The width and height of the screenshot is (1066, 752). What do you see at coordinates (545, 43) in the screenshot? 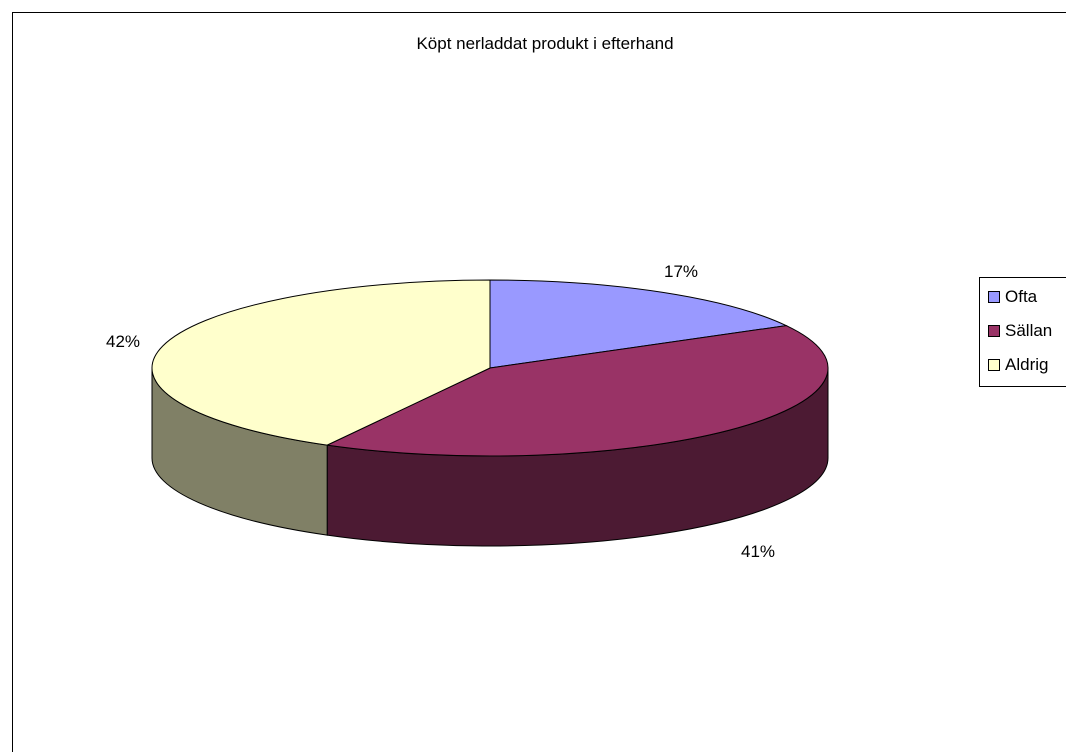
I see `chart-title: Köpt nerladdat produkt i efterhand` at bounding box center [545, 43].